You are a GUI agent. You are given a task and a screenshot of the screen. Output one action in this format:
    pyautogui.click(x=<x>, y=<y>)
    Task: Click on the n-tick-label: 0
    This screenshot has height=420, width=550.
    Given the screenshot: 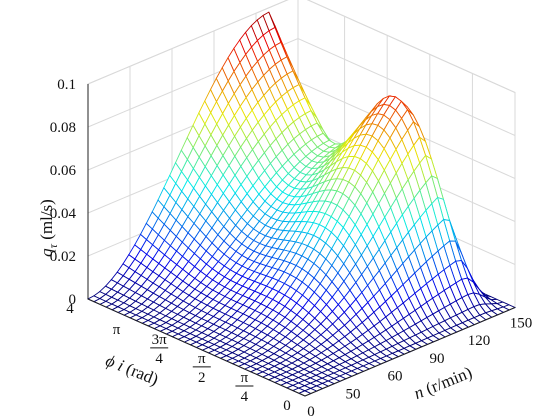 What is the action you would take?
    pyautogui.click(x=311, y=412)
    